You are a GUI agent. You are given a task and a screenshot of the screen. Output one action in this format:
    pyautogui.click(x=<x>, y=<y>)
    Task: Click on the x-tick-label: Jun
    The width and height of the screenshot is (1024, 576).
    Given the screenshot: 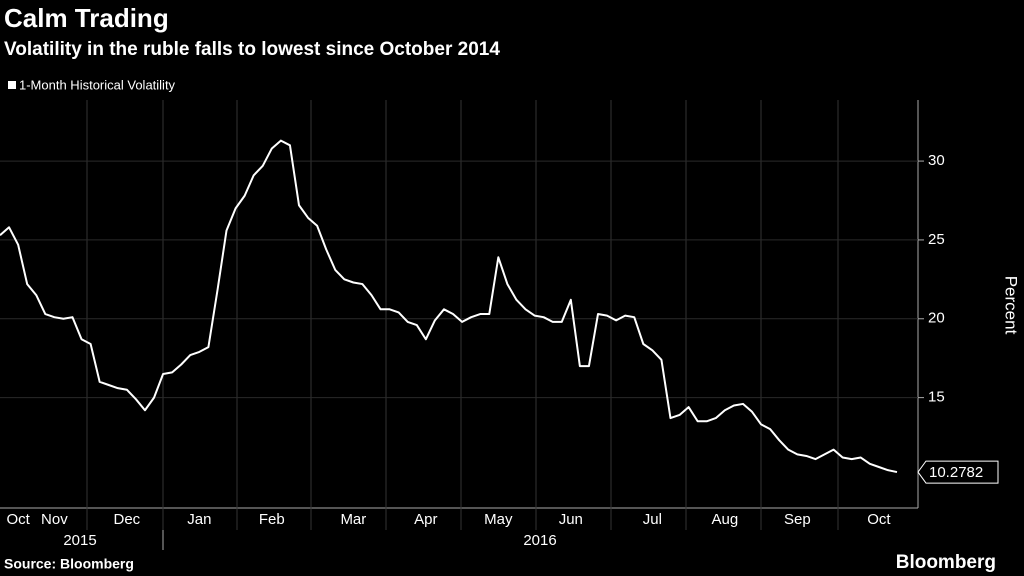 What is the action you would take?
    pyautogui.click(x=571, y=519)
    